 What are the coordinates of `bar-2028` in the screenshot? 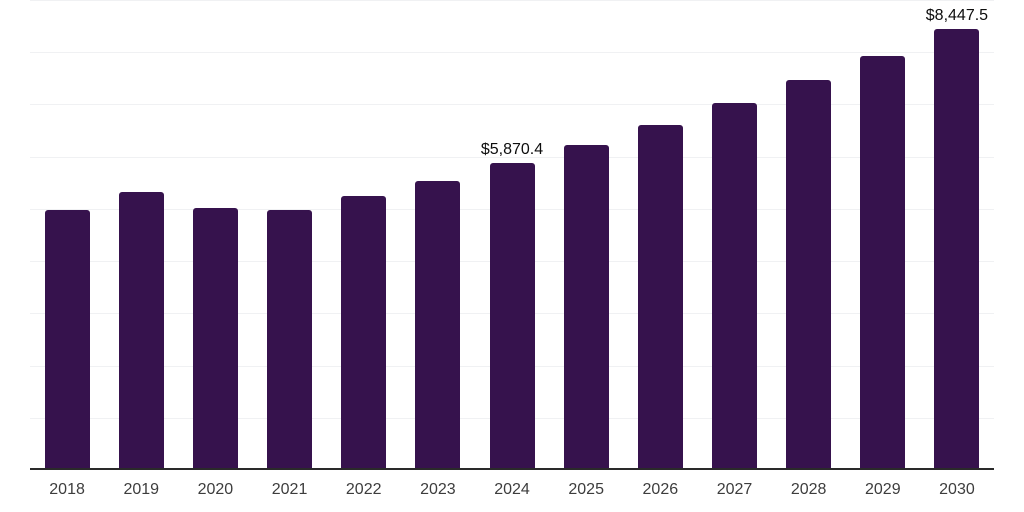 It's located at (809, 275).